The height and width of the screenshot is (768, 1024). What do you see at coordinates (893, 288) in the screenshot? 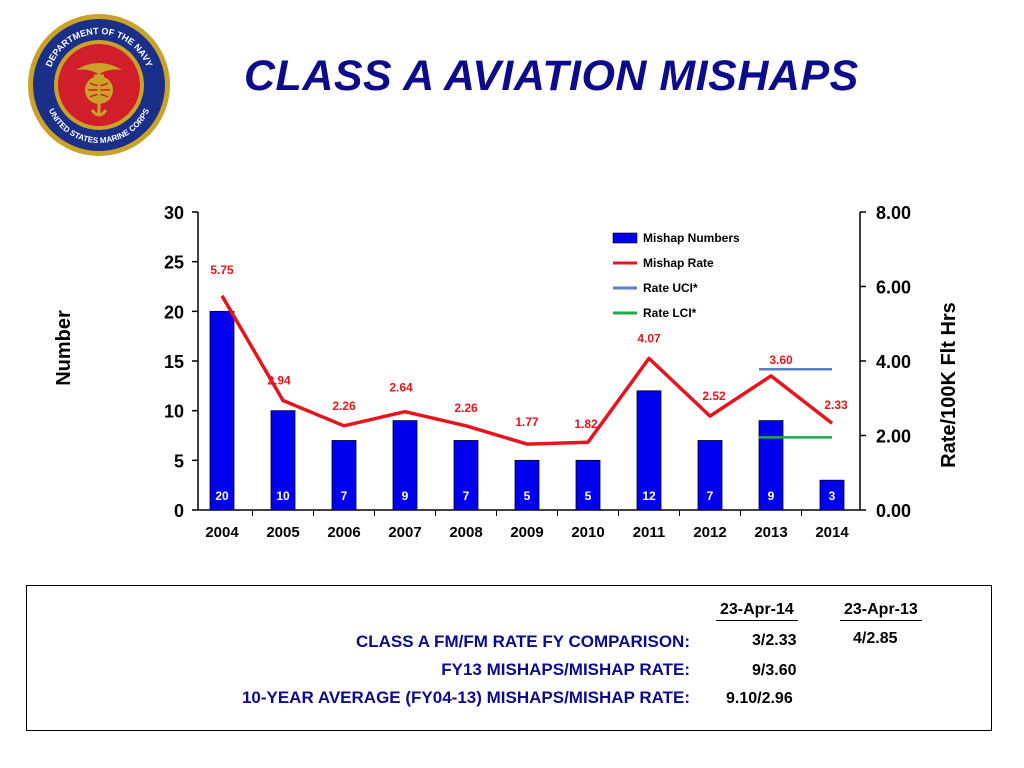
I see `y2-tick-label: 6.00` at bounding box center [893, 288].